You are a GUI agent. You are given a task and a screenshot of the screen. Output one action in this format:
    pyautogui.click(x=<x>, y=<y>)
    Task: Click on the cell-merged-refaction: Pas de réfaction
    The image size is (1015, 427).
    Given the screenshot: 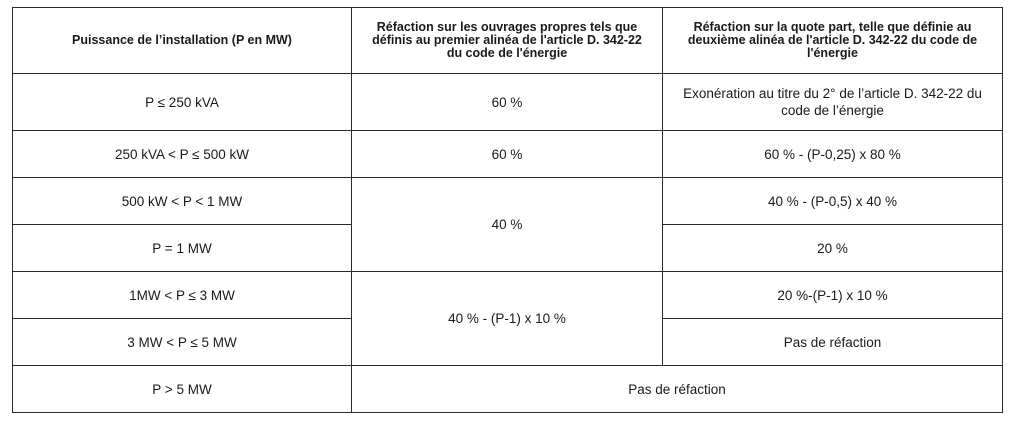 What is the action you would take?
    pyautogui.click(x=677, y=389)
    